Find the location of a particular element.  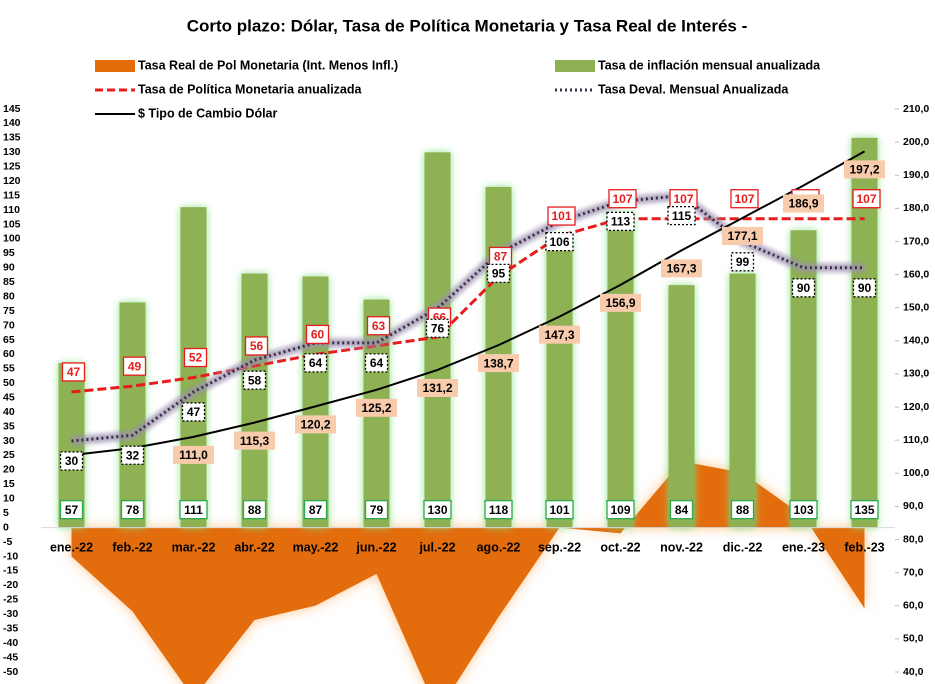

y-tick-label: -10 is located at coordinates (10, 556).